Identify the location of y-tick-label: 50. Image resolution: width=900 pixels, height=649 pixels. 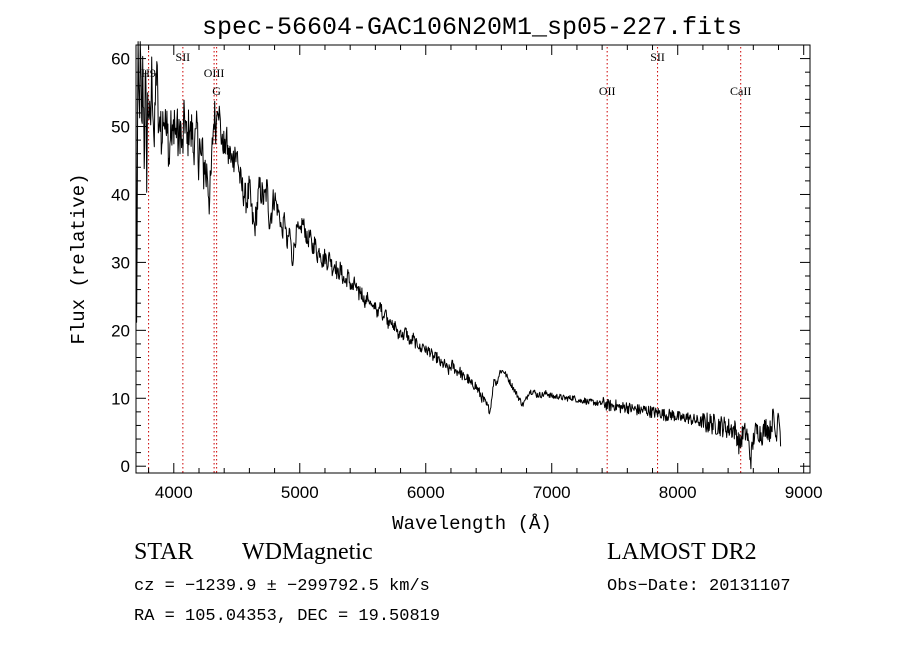
(120, 127).